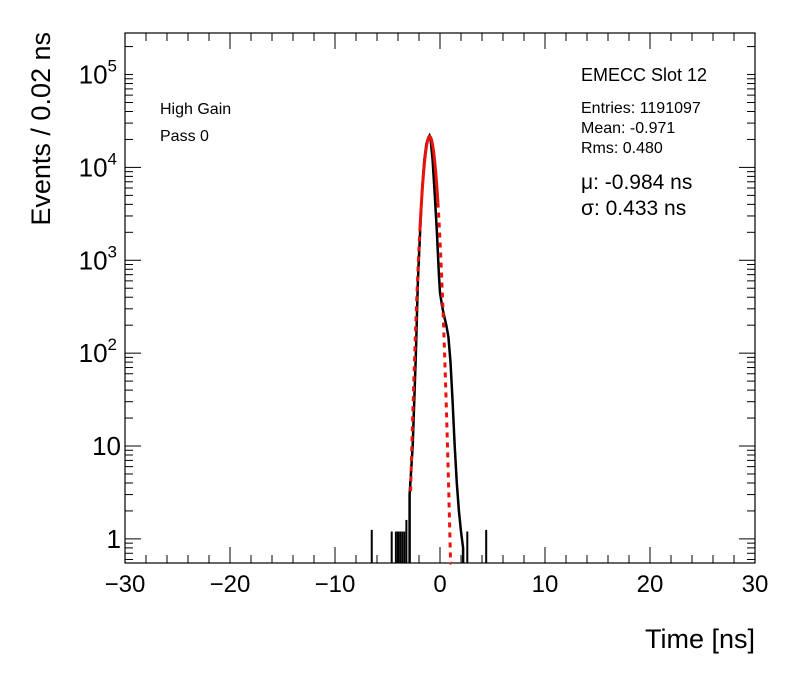  What do you see at coordinates (439, 584) in the screenshot?
I see `x-tick-label: 0` at bounding box center [439, 584].